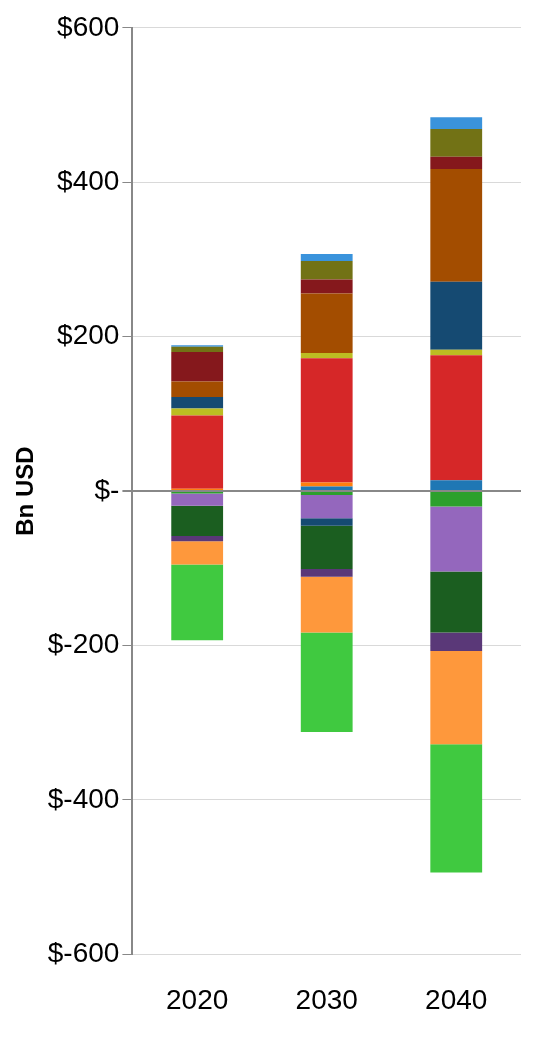 Image resolution: width=533 pixels, height=1057 pixels. What do you see at coordinates (326, 999) in the screenshot?
I see `x-tick-label: 2030` at bounding box center [326, 999].